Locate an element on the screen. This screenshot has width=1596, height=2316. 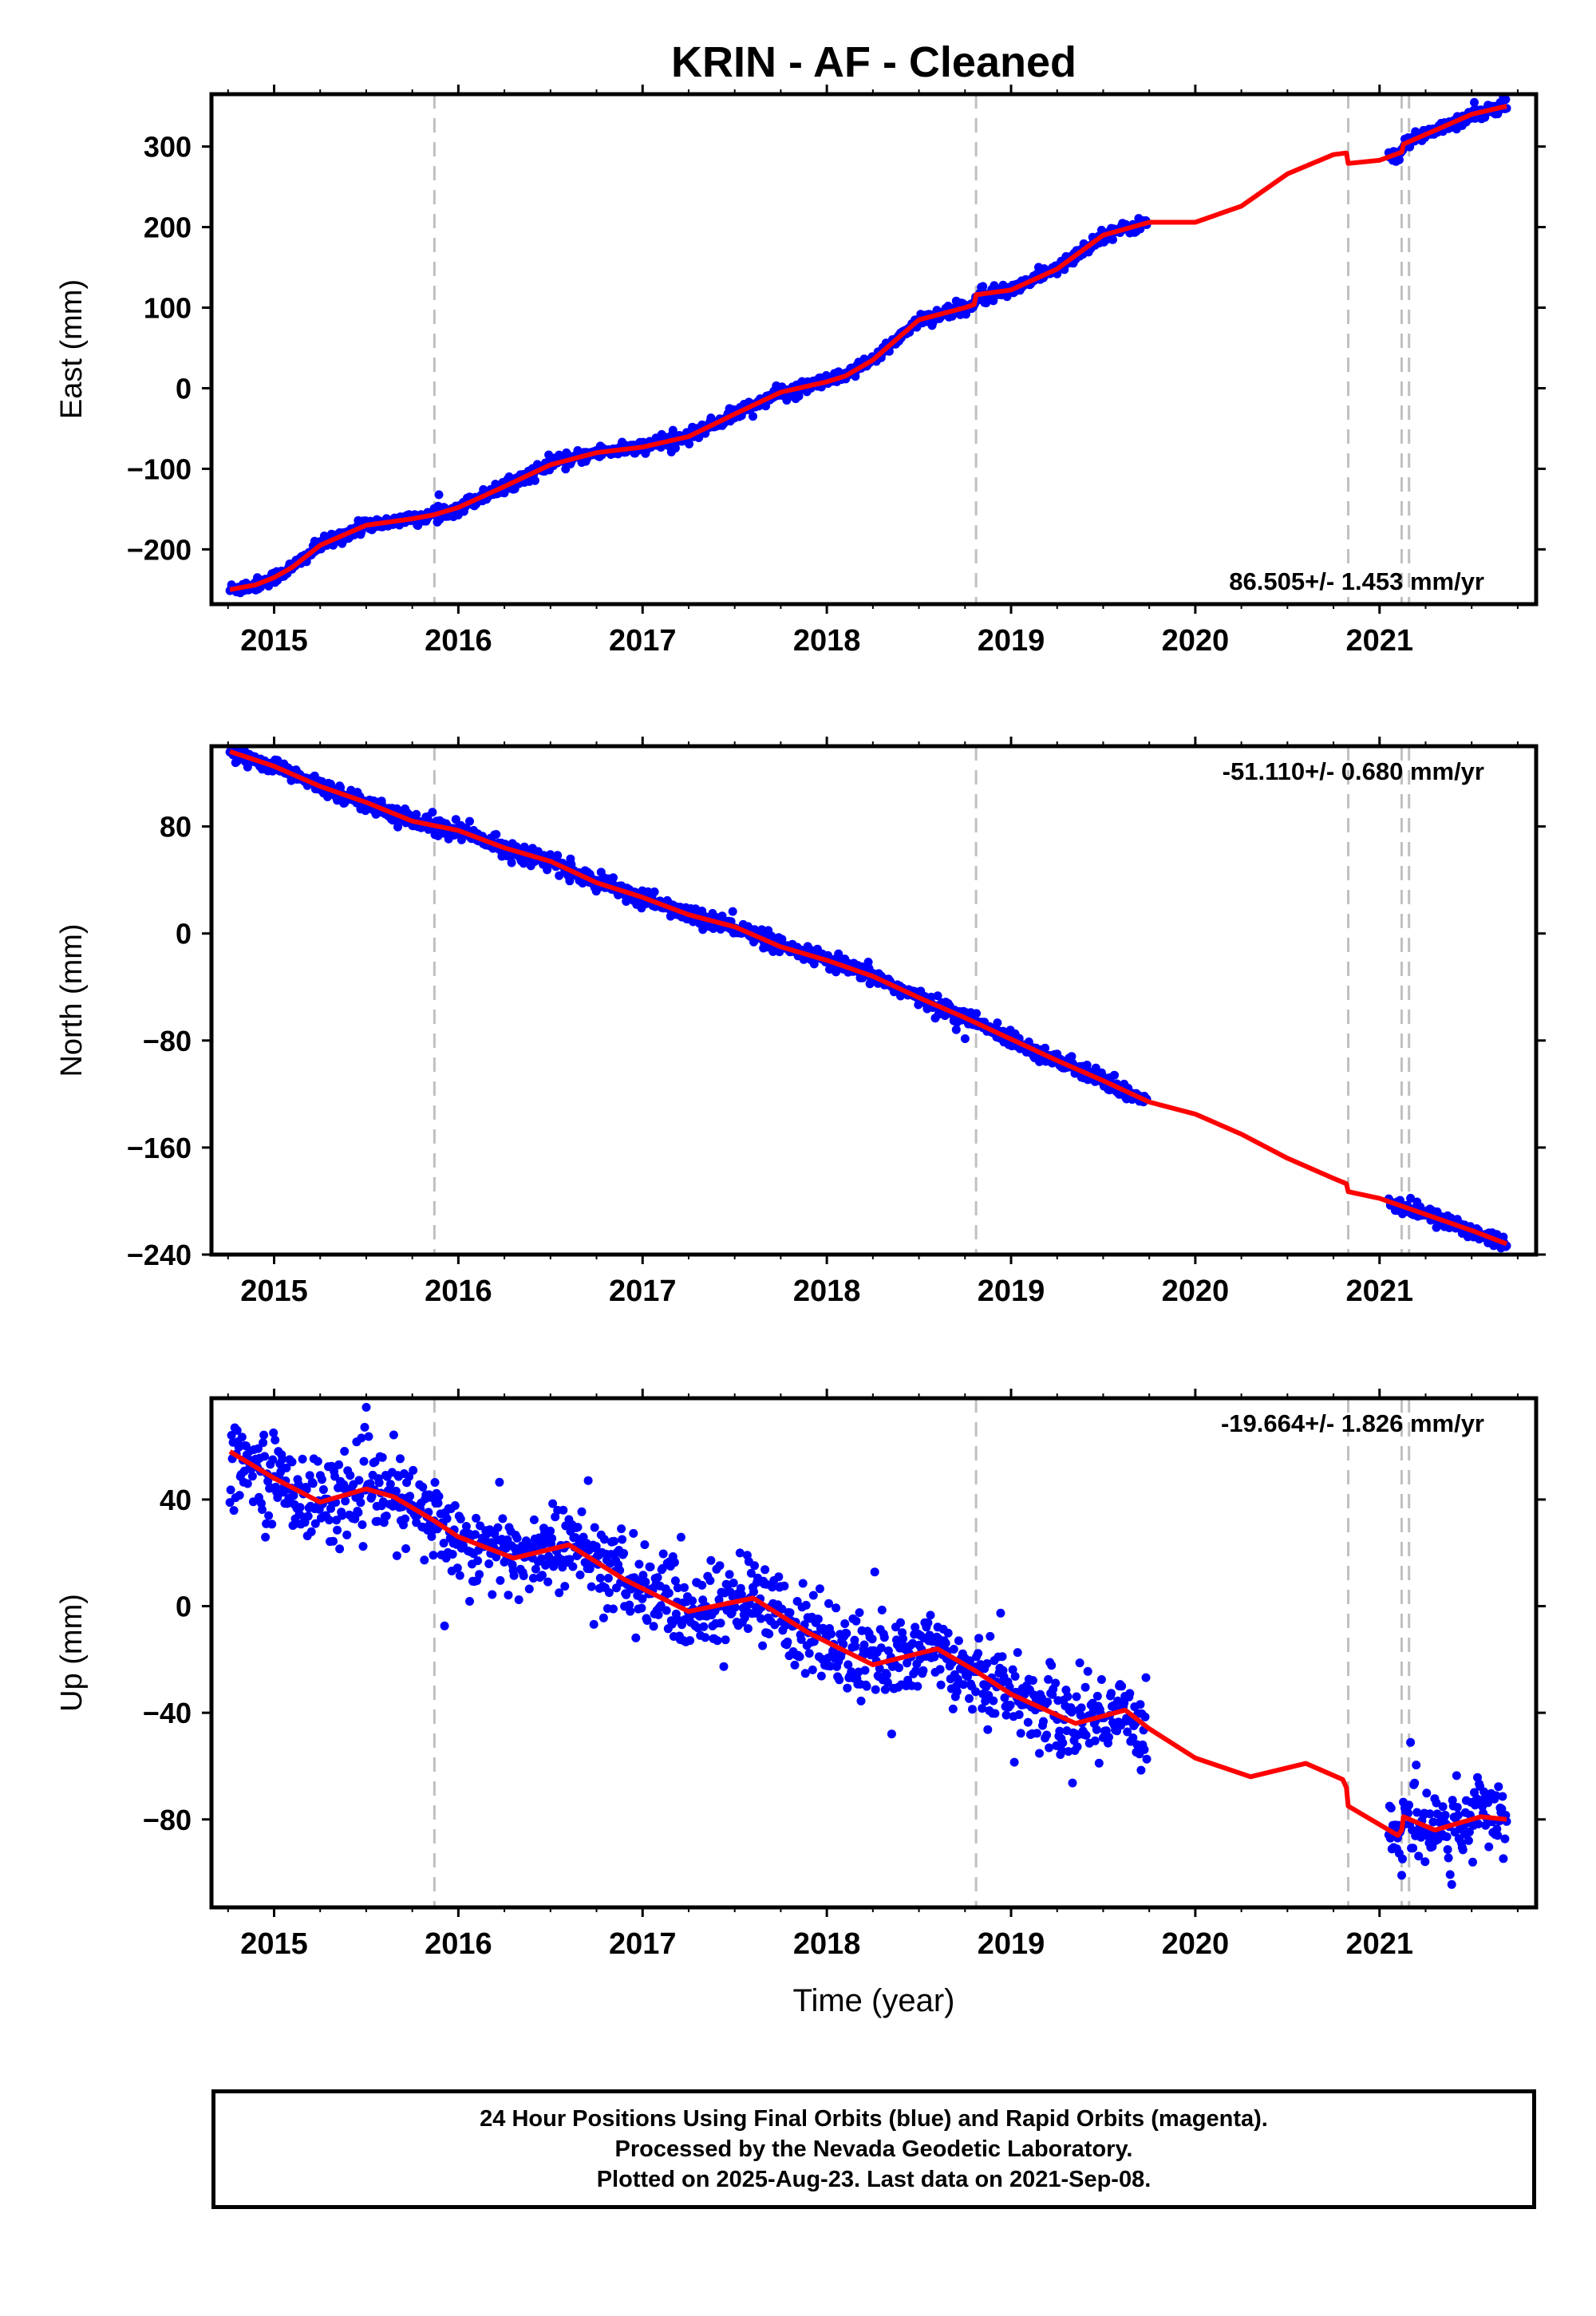
y-axis-label-up: Up (mm) is located at coordinates (72, 1653).